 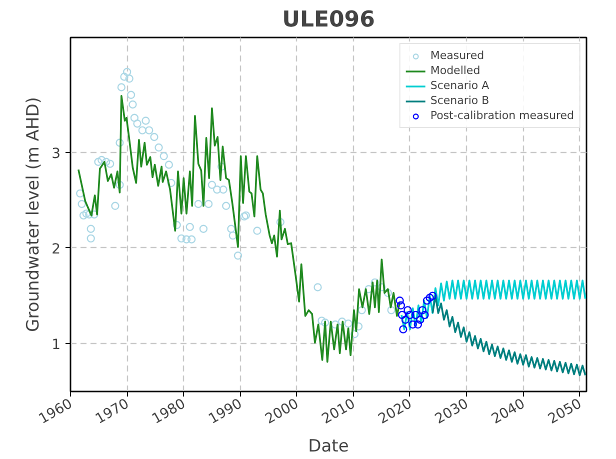 What do you see at coordinates (457, 55) in the screenshot?
I see `legend-label: Measured` at bounding box center [457, 55].